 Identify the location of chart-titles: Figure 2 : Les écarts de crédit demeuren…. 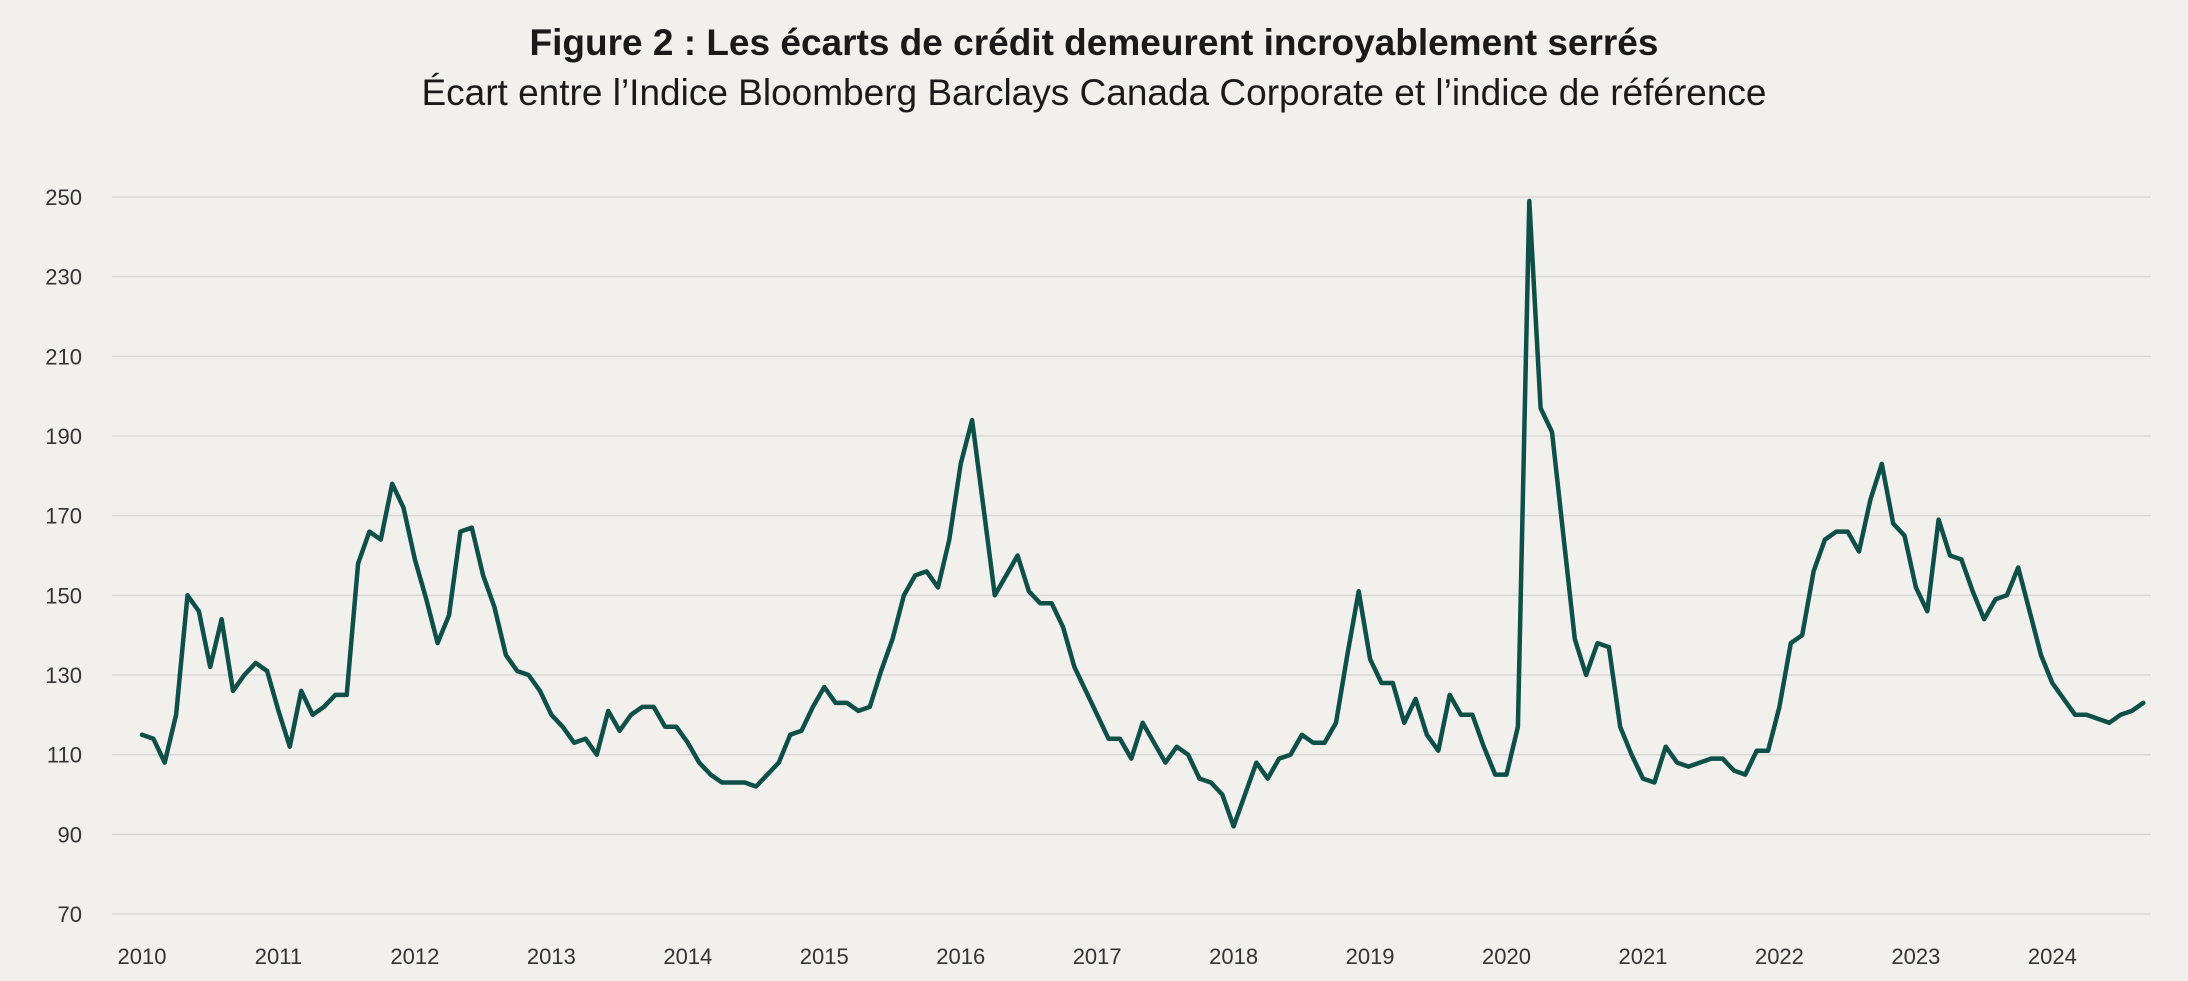
(1094, 68).